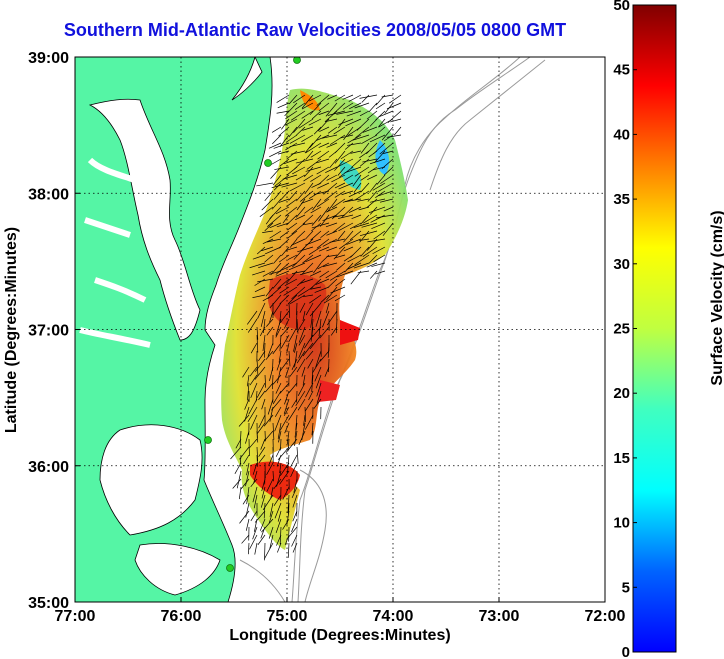 The height and width of the screenshot is (659, 724). Describe the element at coordinates (621, 393) in the screenshot. I see `colorbar-tick-label: 20` at that location.